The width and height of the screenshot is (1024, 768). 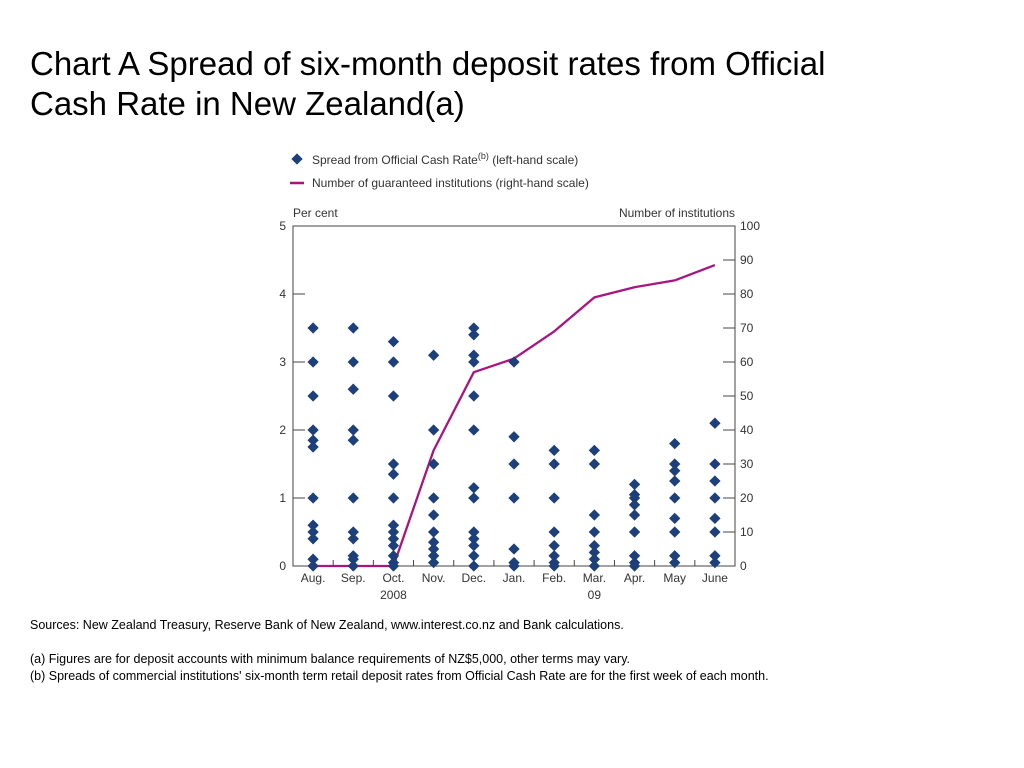 What do you see at coordinates (747, 328) in the screenshot?
I see `right-tick-label: 70` at bounding box center [747, 328].